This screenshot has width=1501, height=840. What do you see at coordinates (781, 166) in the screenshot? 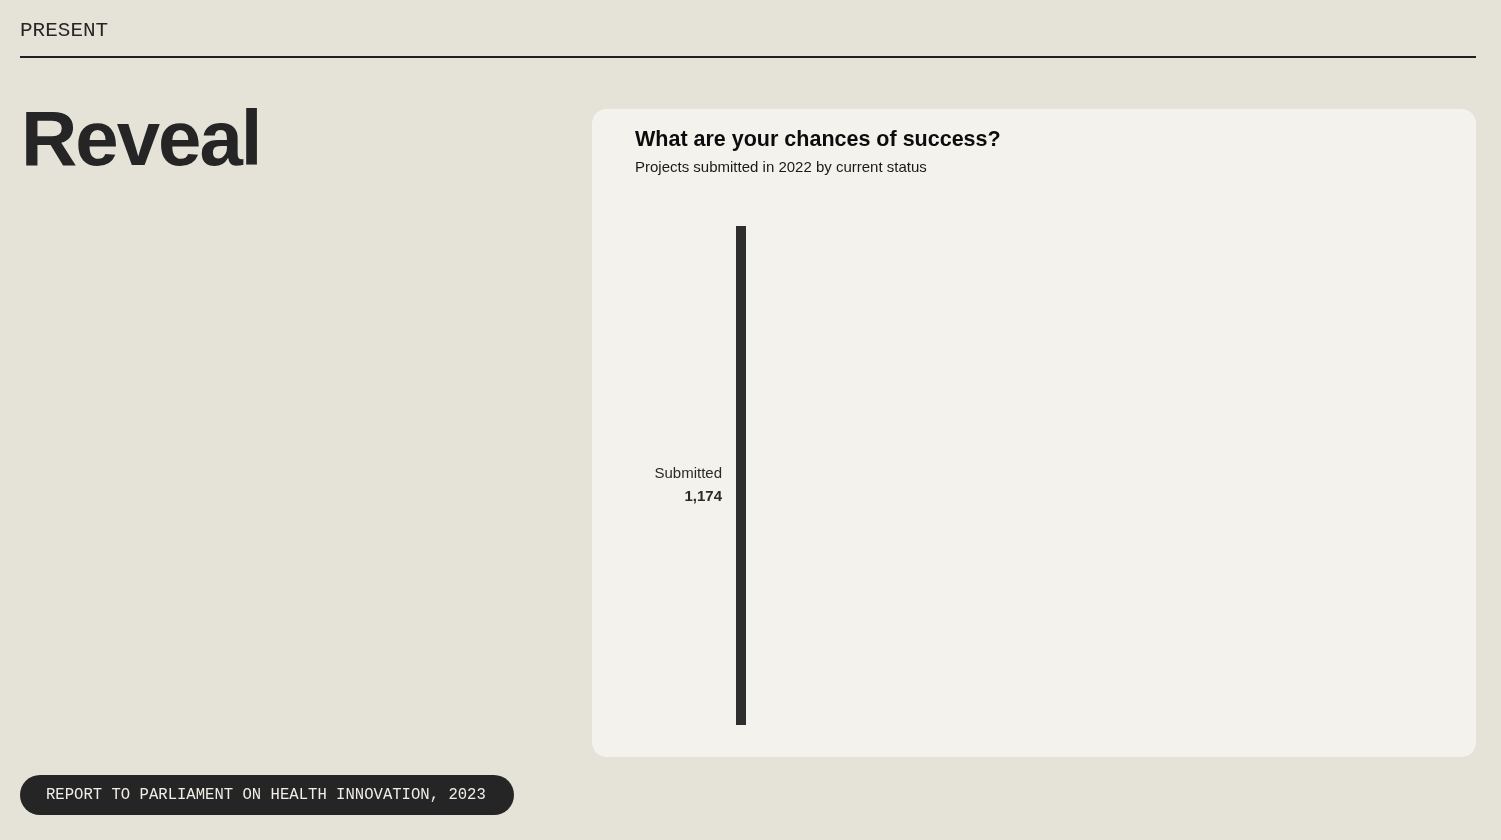
I see `text: Projects submitted in 2022 by current status` at bounding box center [781, 166].